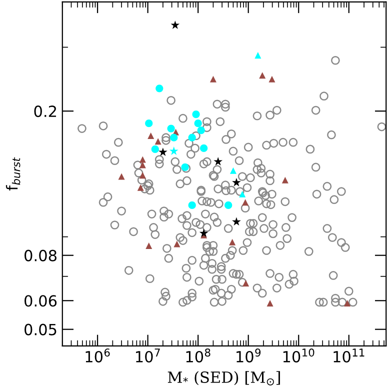  I want to click on x-tick-label: 10$^{10}$, so click(298, 355).